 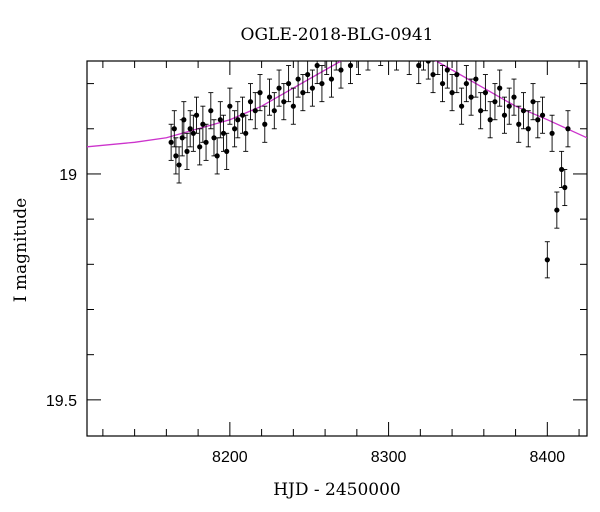 What do you see at coordinates (337, 35) in the screenshot?
I see `chart-title: OGLE-2018-BLG-0941` at bounding box center [337, 35].